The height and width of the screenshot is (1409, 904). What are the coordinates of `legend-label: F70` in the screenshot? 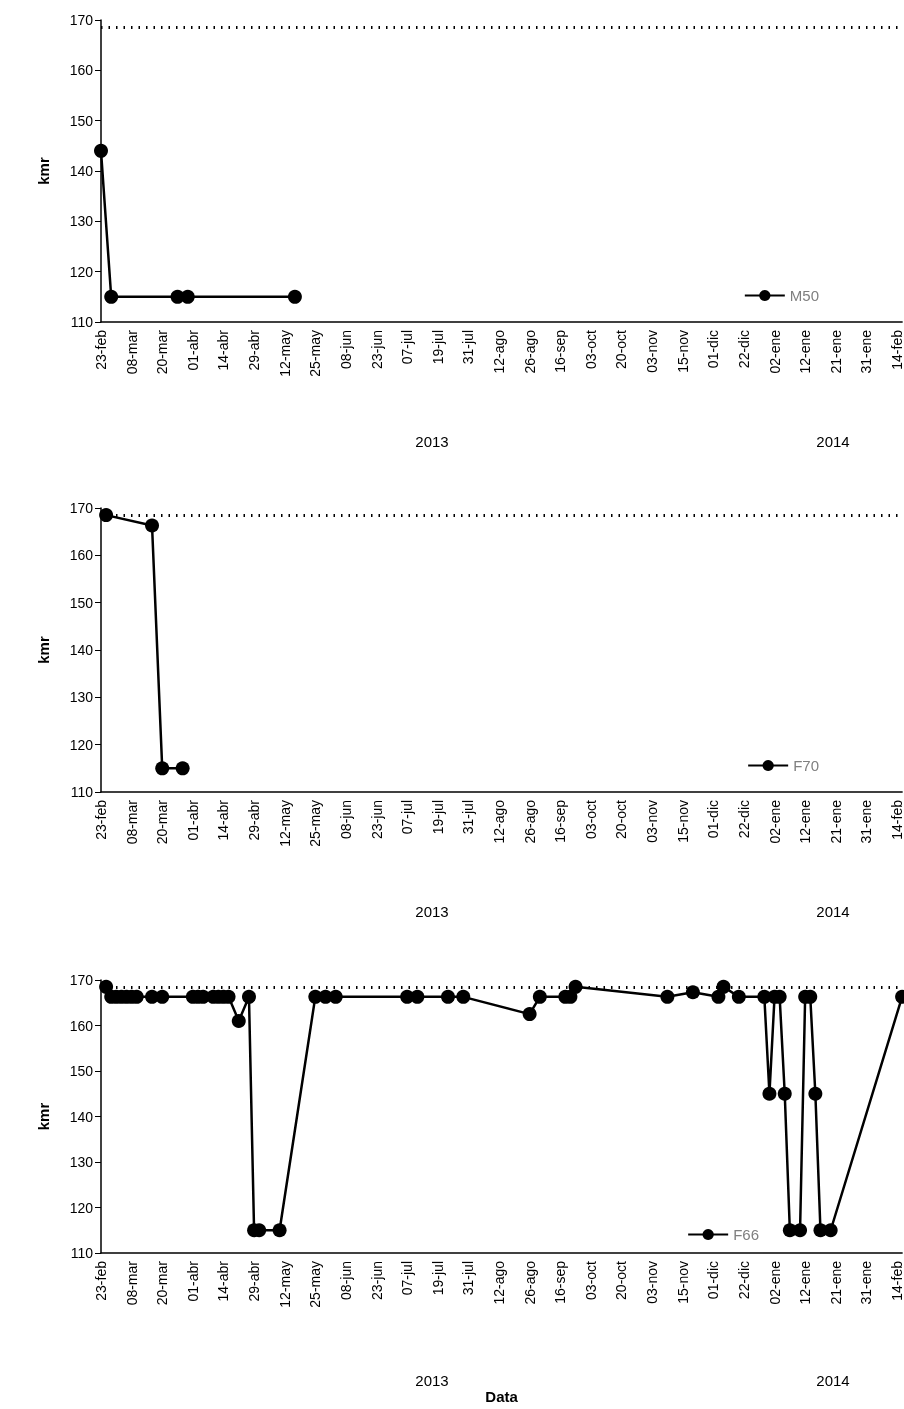 It's located at (806, 765).